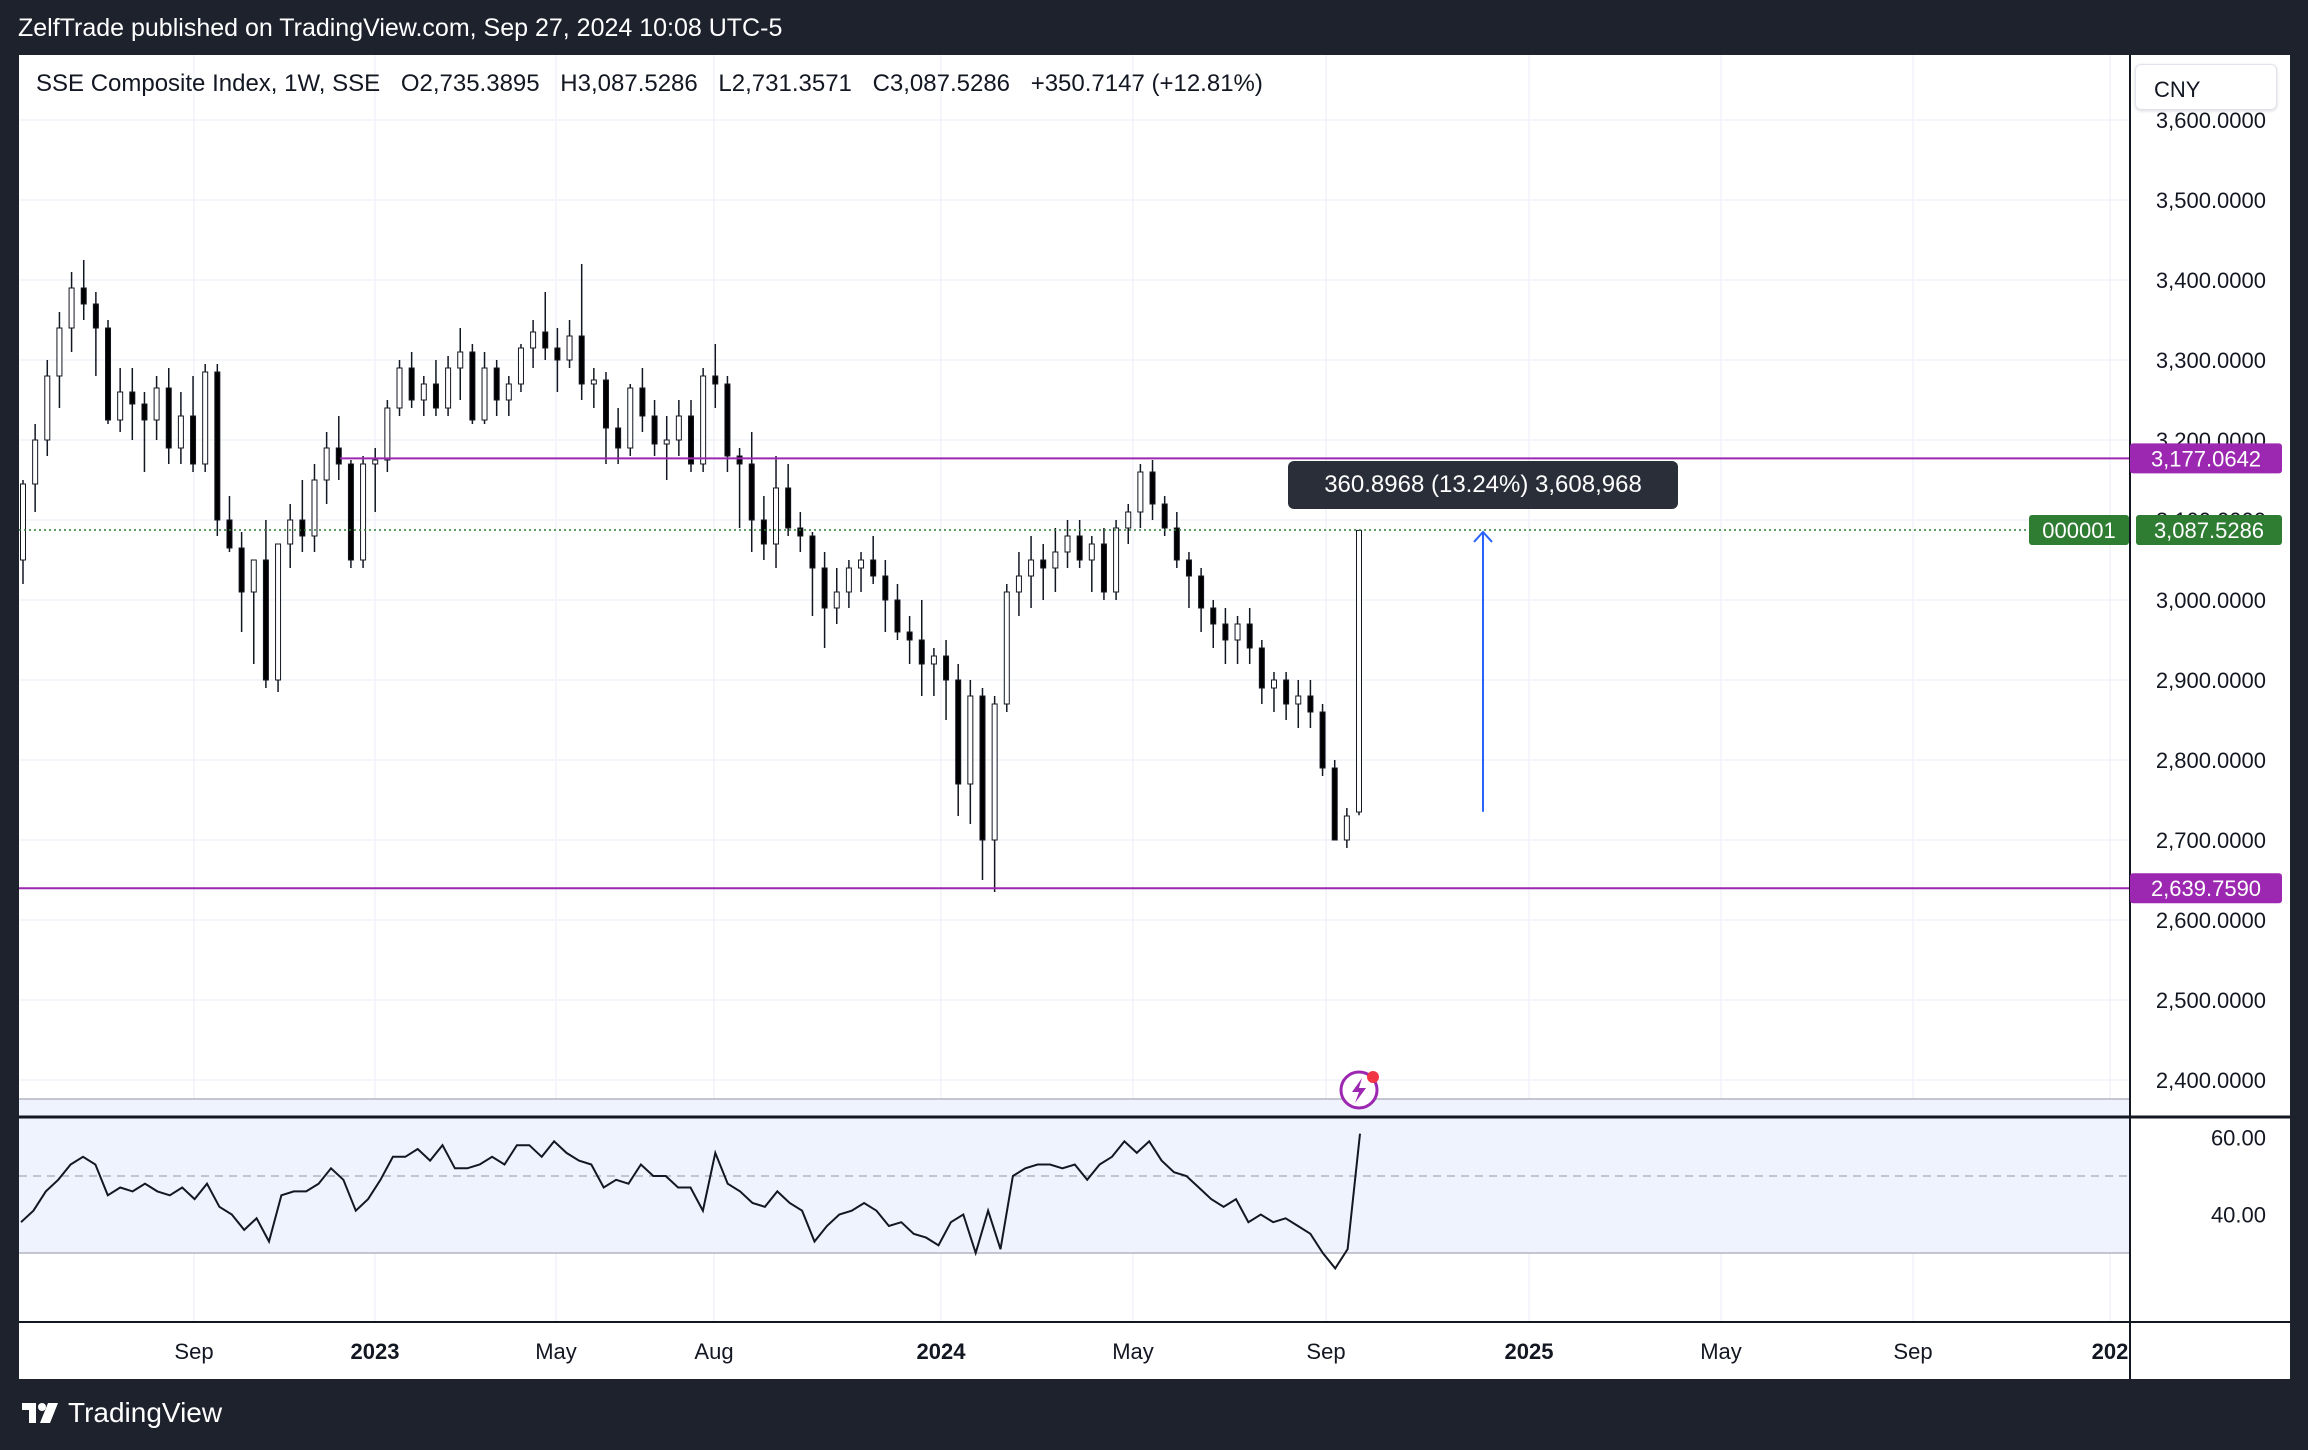  Describe the element at coordinates (629, 83) in the screenshot. I see `ohlc-high: H3,087.5286` at that location.